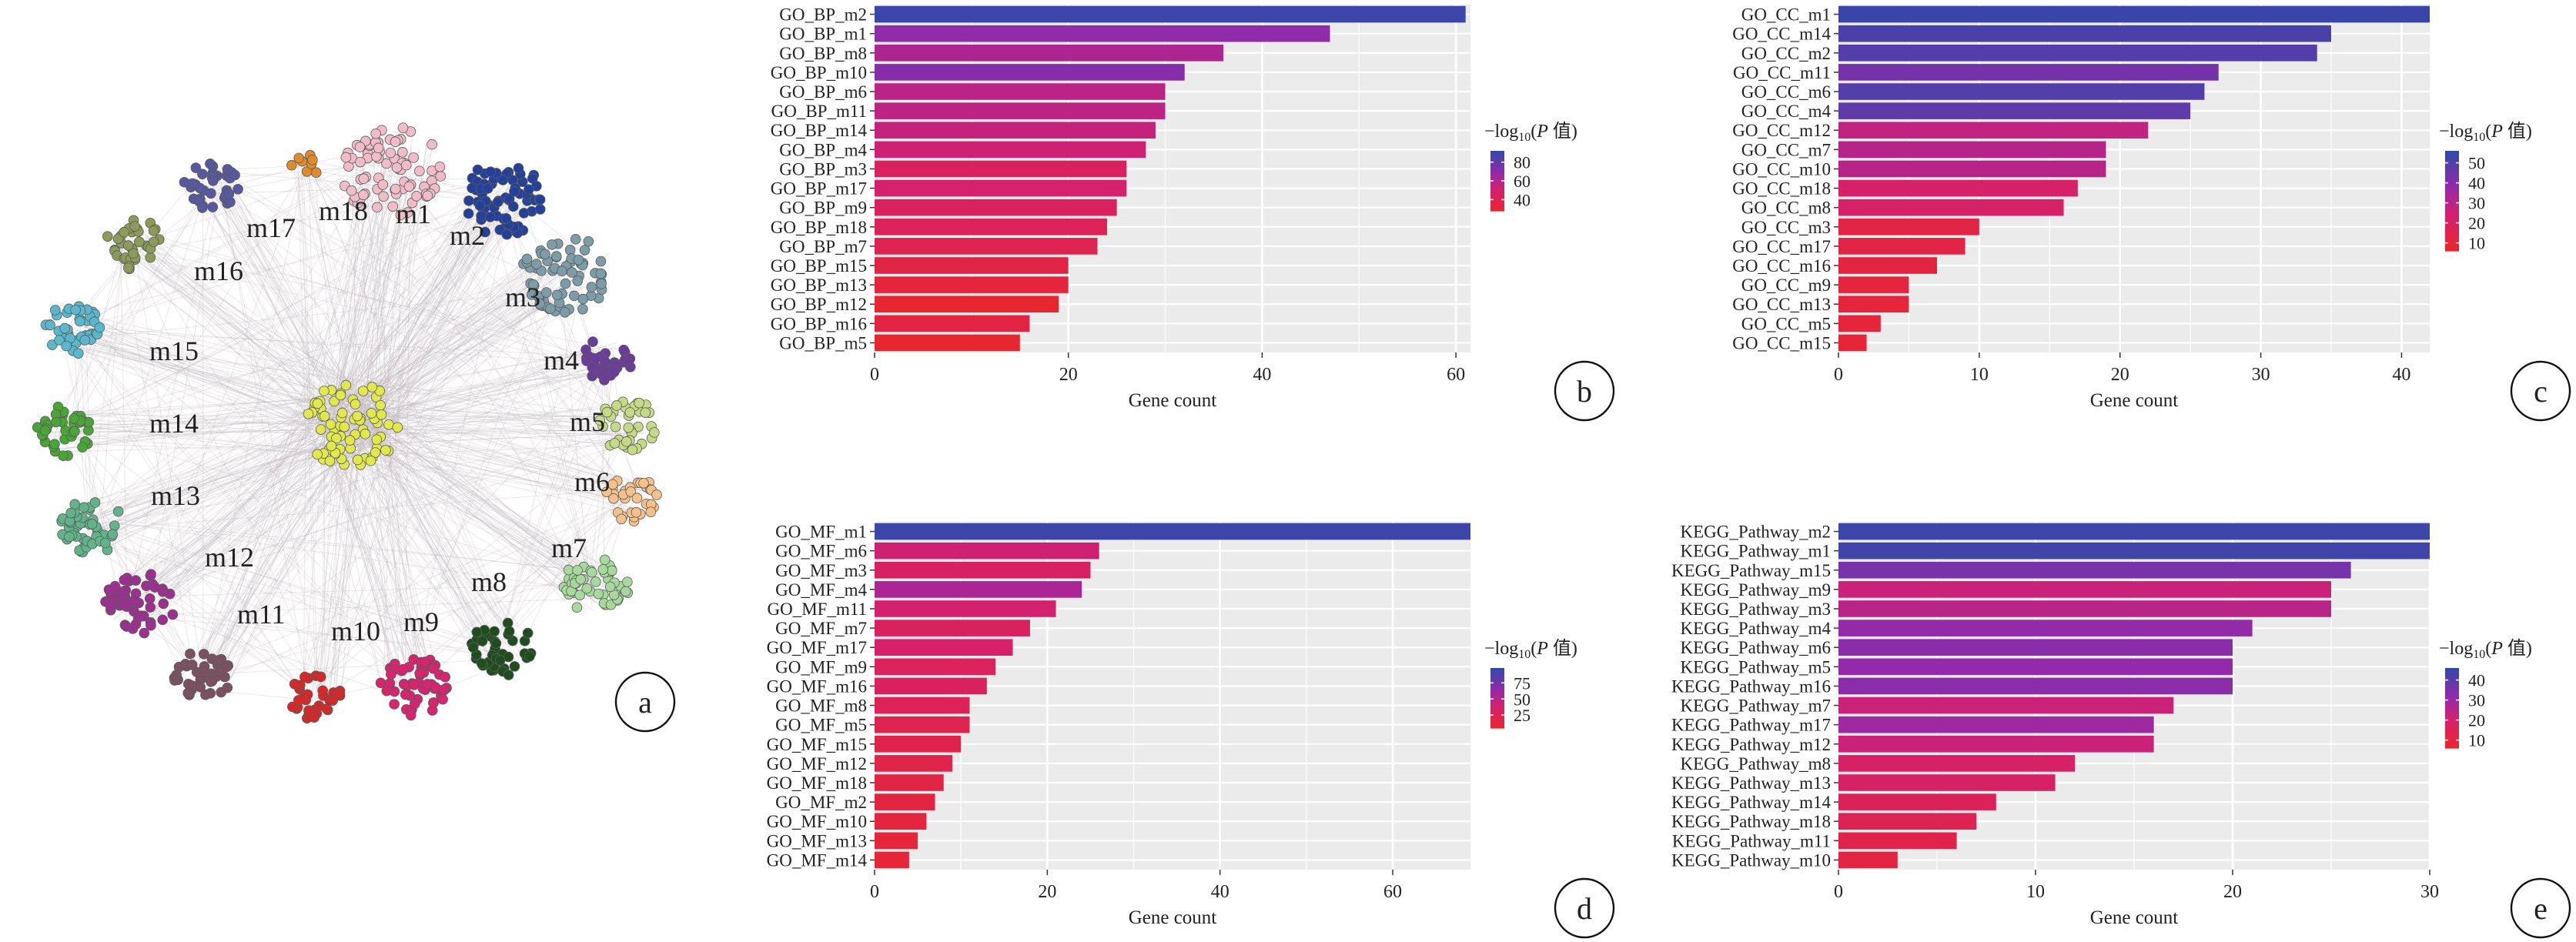 The width and height of the screenshot is (2576, 942). I want to click on y-tick-label: GO_CC_m1, so click(1786, 15).